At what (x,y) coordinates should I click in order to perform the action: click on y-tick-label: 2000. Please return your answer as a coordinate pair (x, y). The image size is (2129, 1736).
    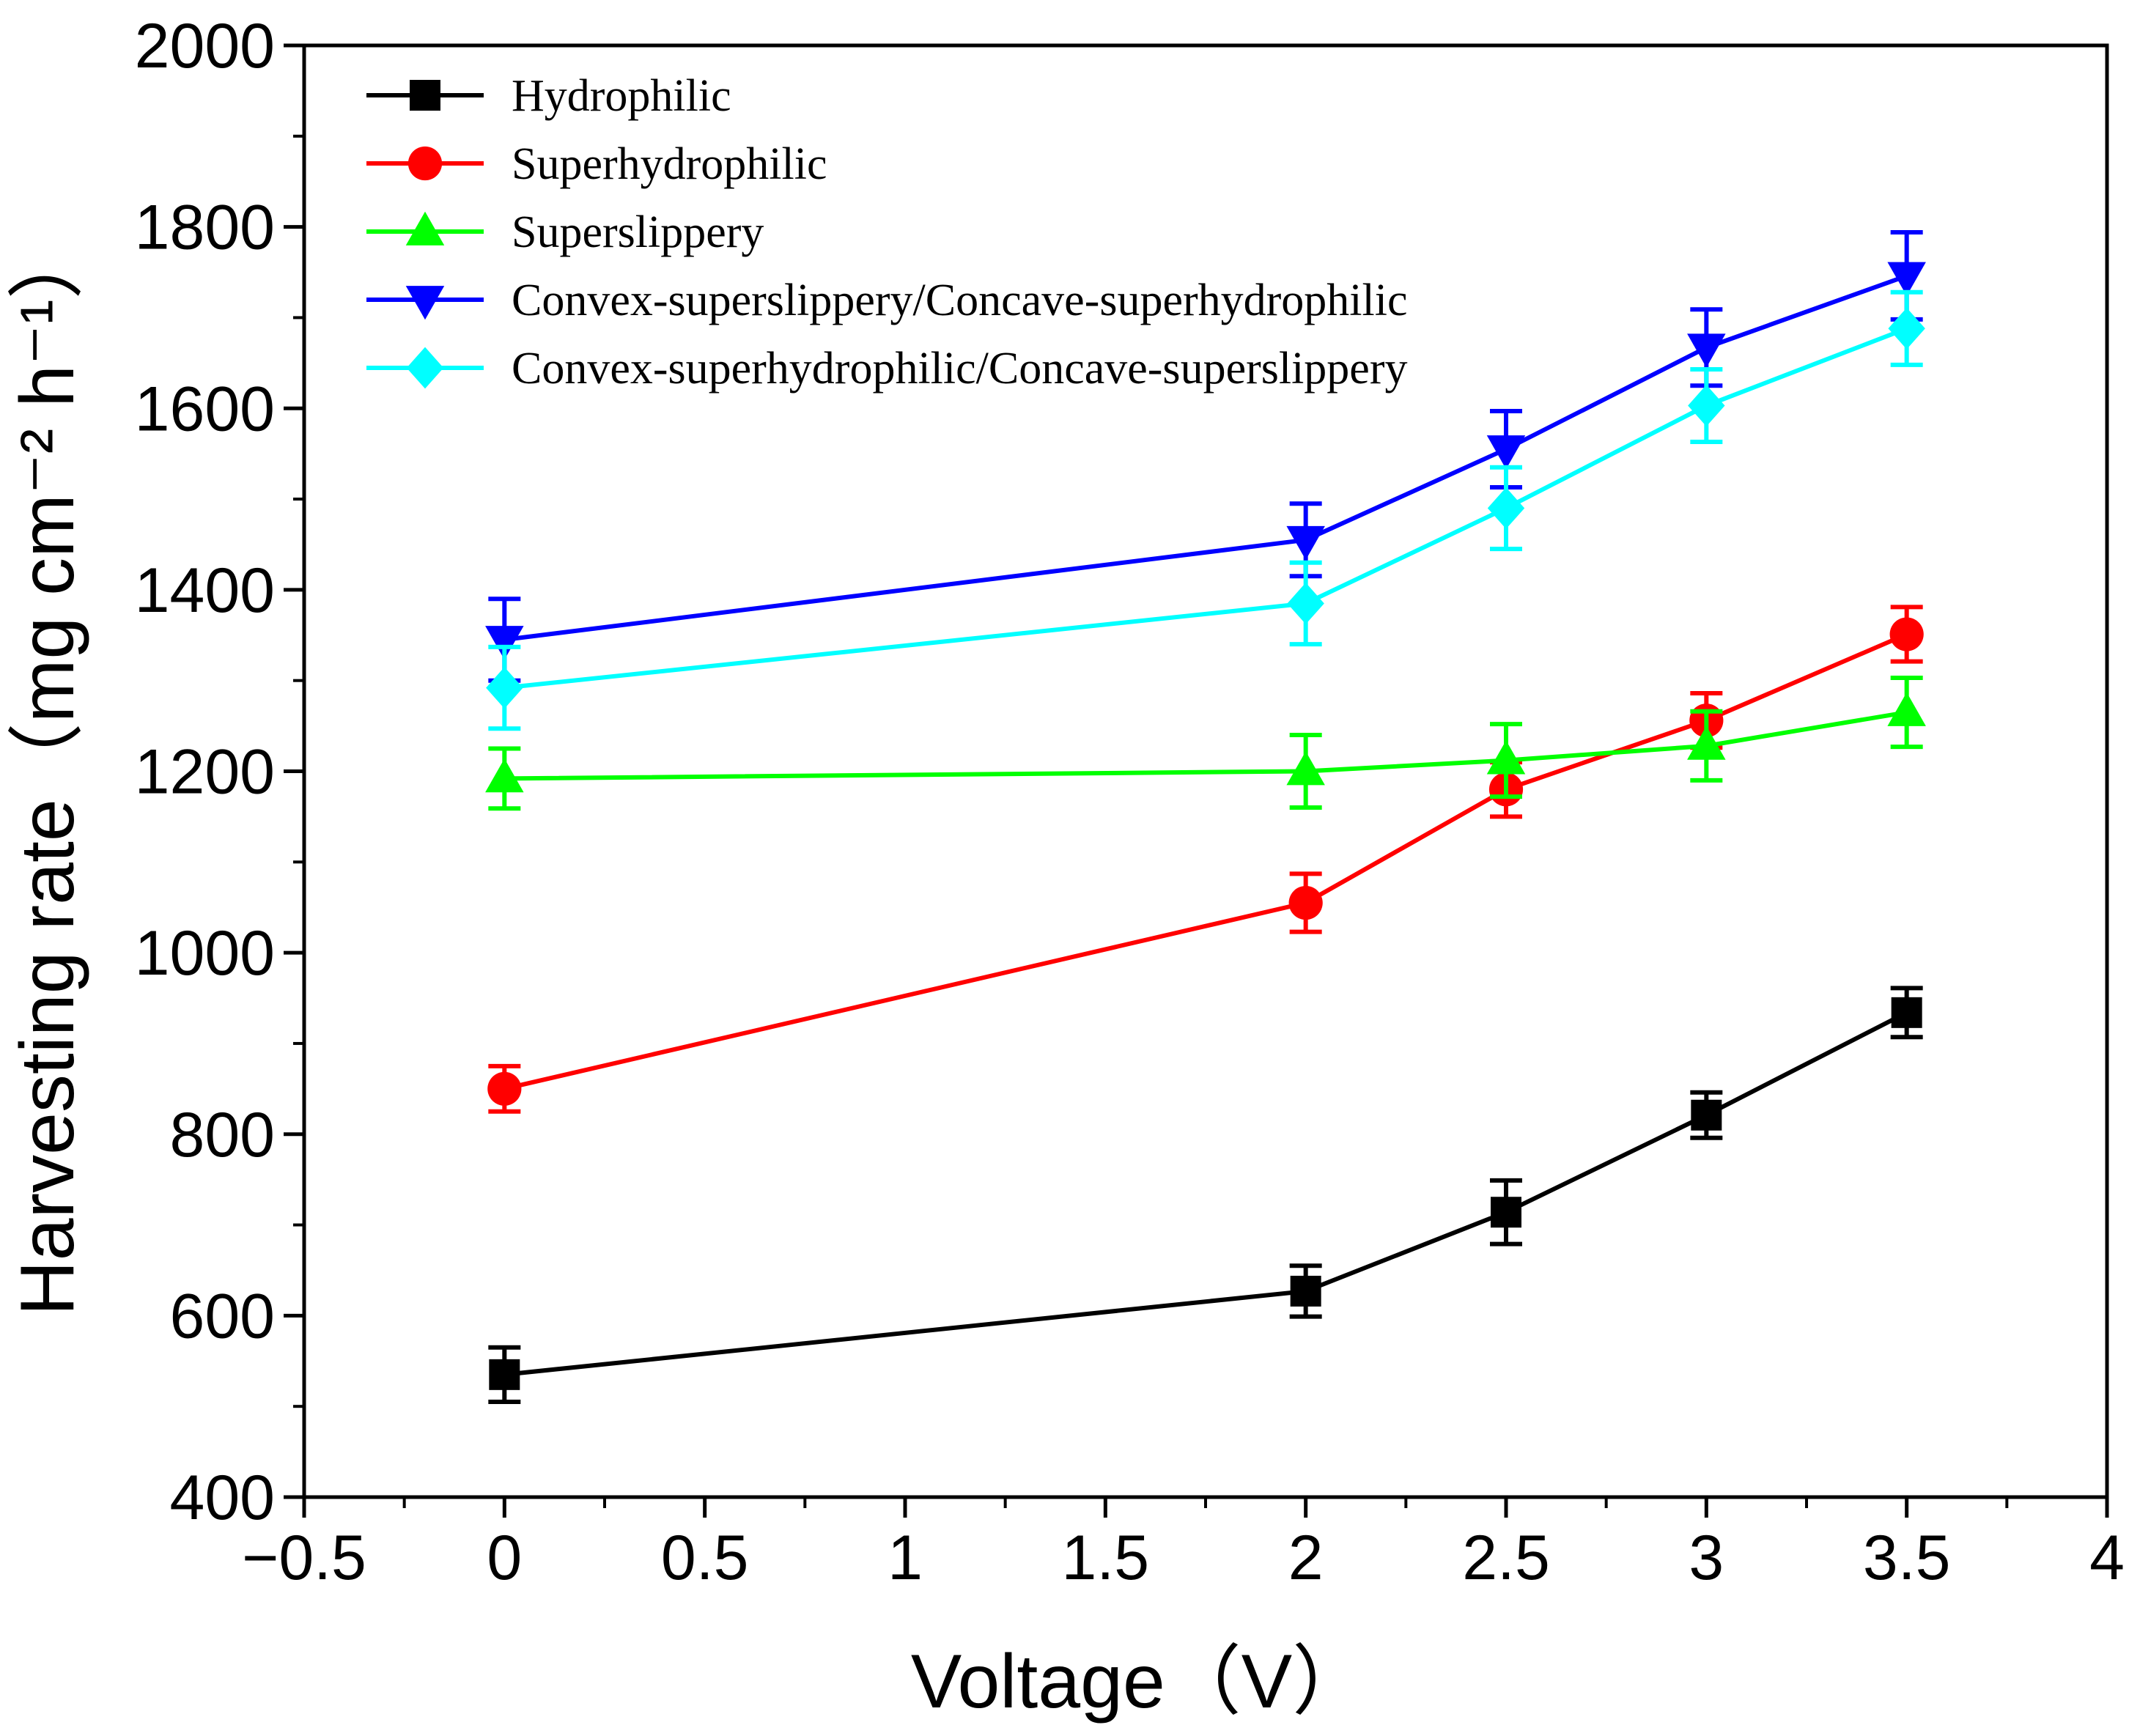
    Looking at the image, I should click on (205, 46).